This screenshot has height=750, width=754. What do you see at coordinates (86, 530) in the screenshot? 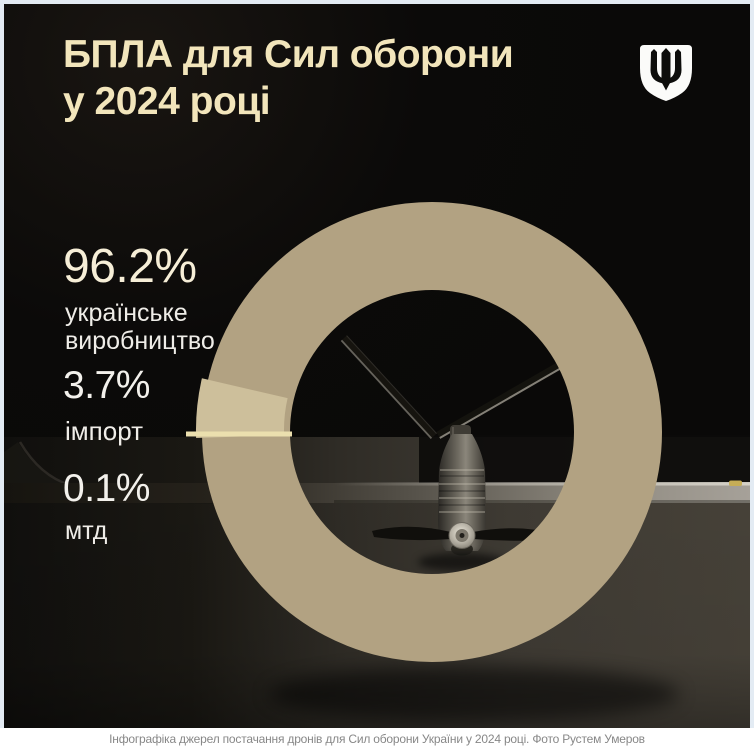
I see `stat-label: мтд` at bounding box center [86, 530].